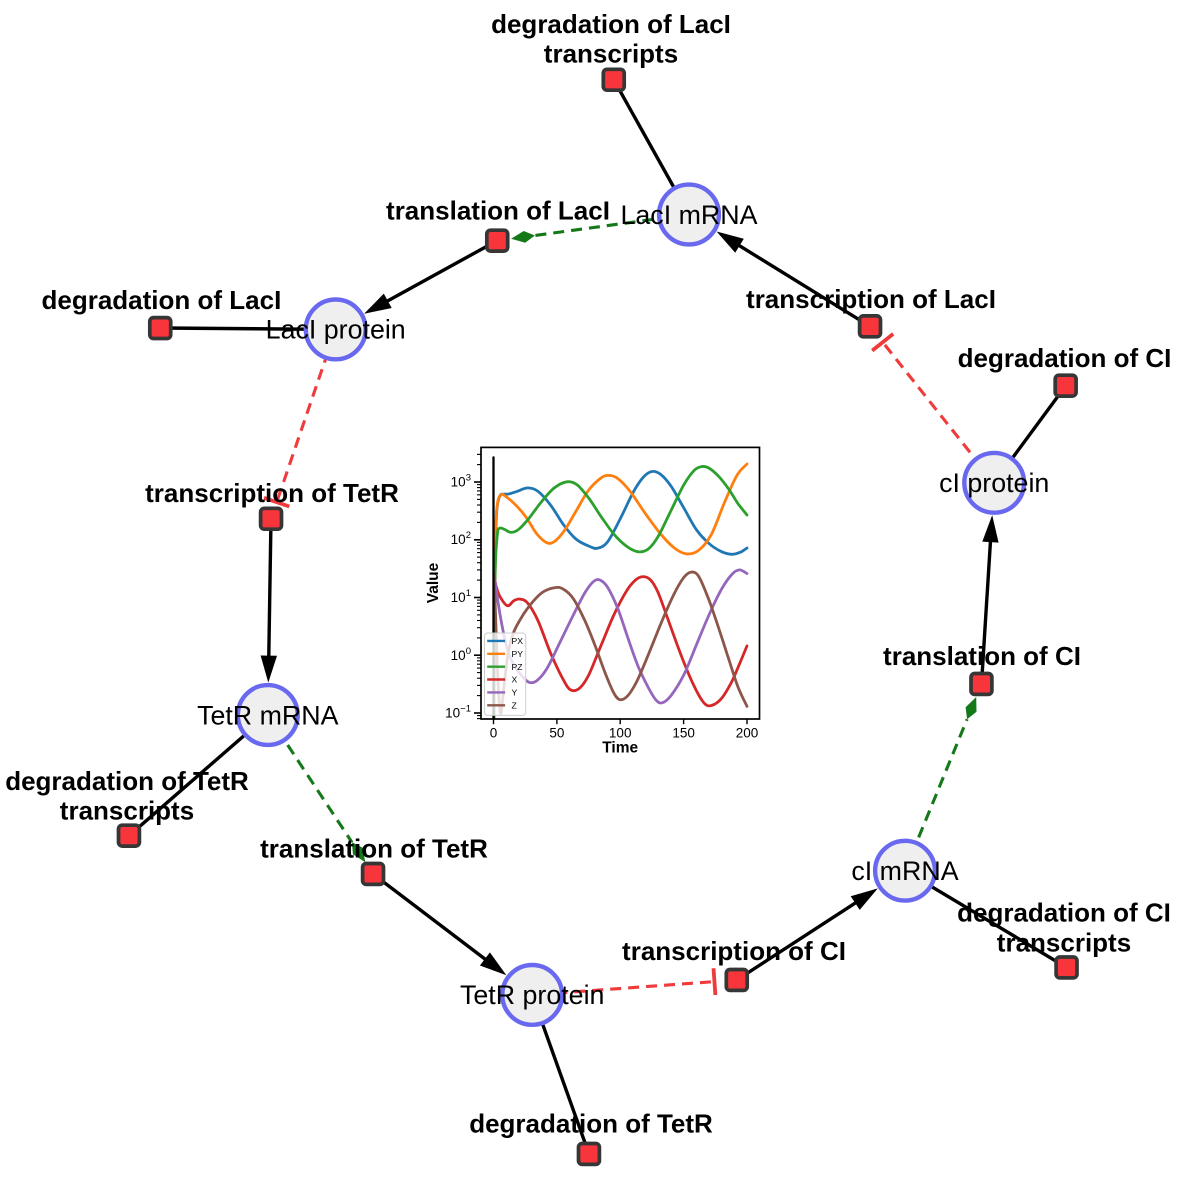 The width and height of the screenshot is (1189, 1200). What do you see at coordinates (518, 654) in the screenshot?
I see `svg-text: PY` at bounding box center [518, 654].